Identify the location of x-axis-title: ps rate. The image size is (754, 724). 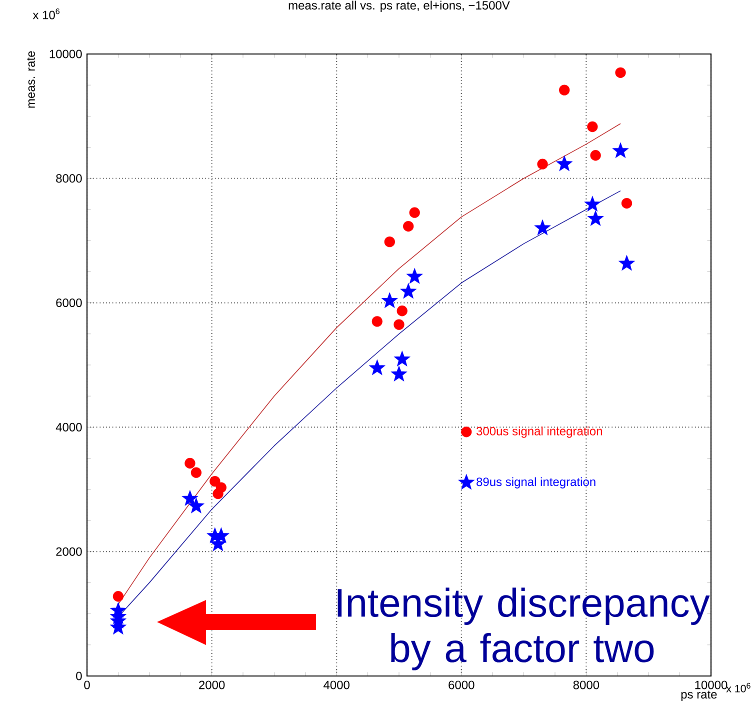
(699, 695).